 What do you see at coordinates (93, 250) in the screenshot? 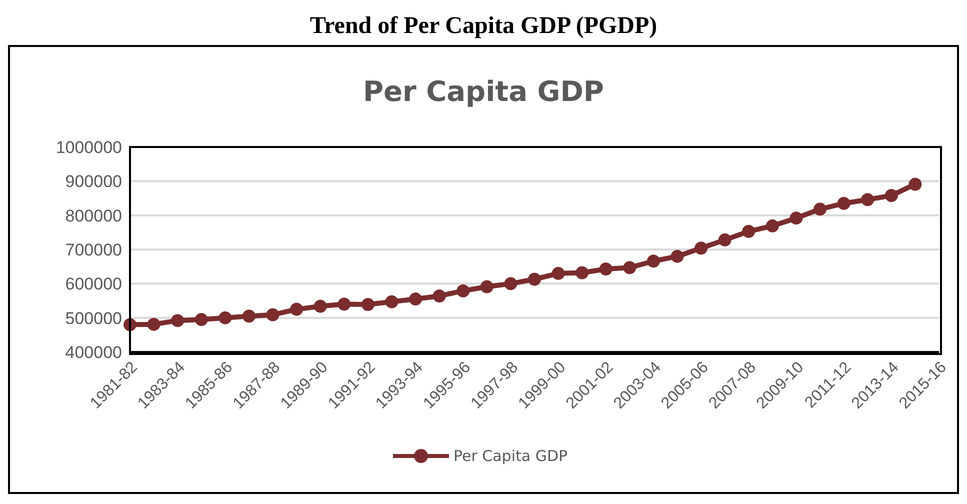
I see `y-tick-label: 700000` at bounding box center [93, 250].